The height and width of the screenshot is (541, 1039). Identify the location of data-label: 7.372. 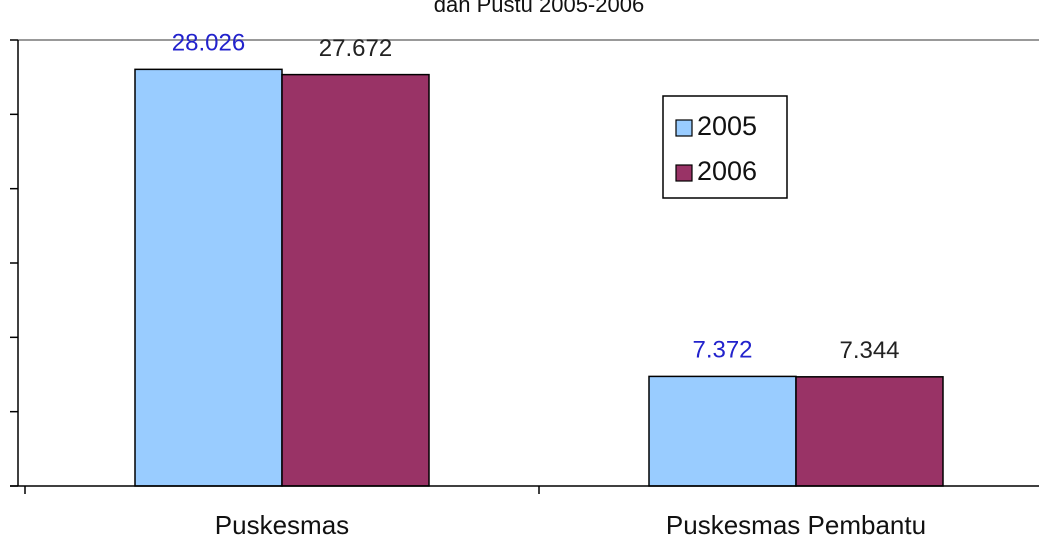
(722, 350).